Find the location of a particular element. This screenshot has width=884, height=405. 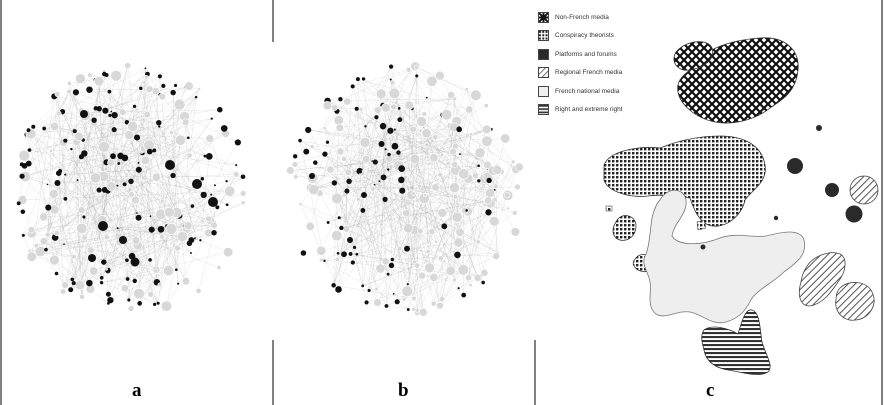

swatch-light-icon is located at coordinates (543, 91).